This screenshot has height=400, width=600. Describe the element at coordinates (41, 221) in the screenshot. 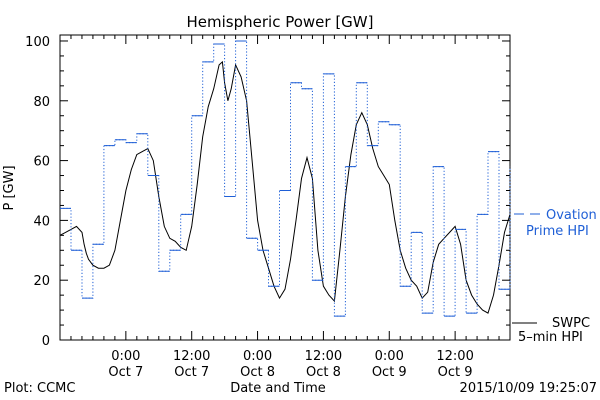

I see `y-tick-label: 40` at that location.